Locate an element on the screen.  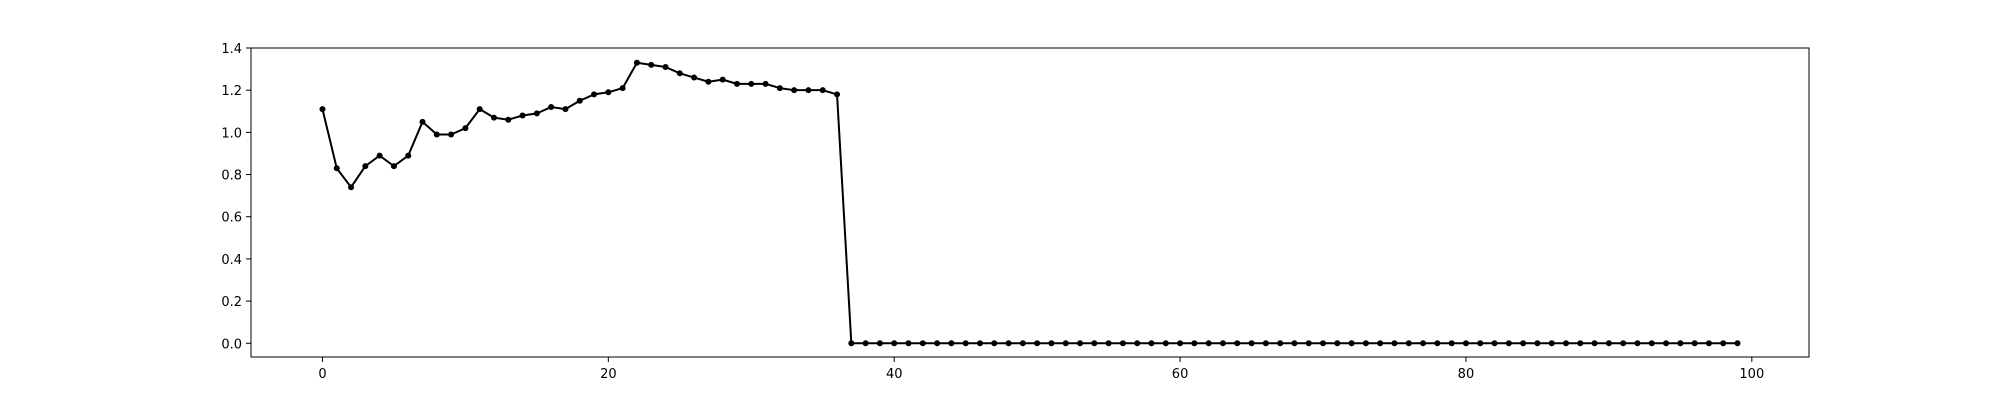
x-tick-label: 20 is located at coordinates (608, 374).